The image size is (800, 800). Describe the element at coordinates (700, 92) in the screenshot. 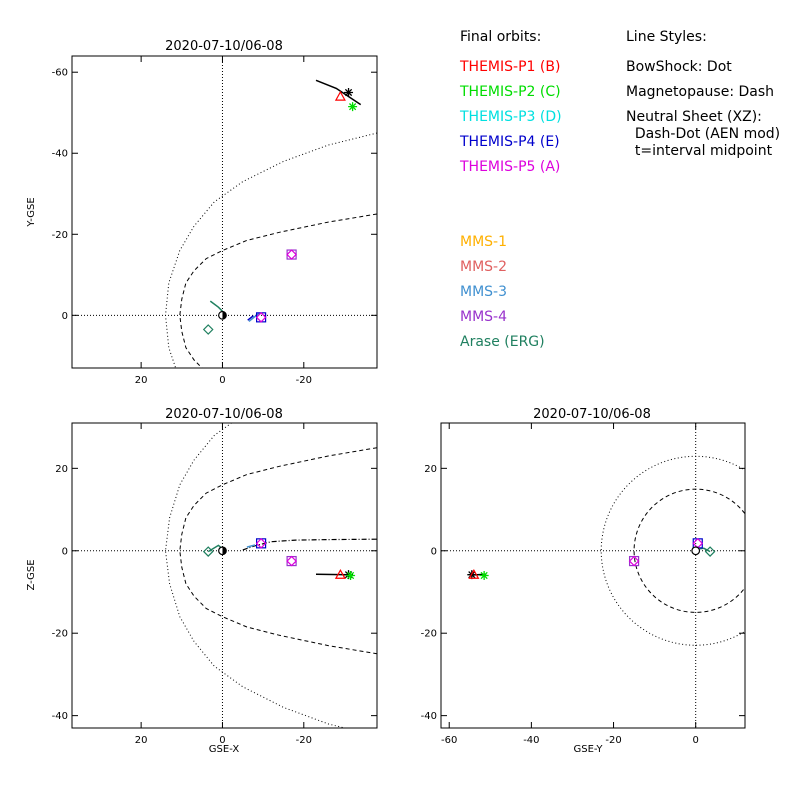

I see `legend-style-magnetopause: Magnetopause: Dash` at that location.